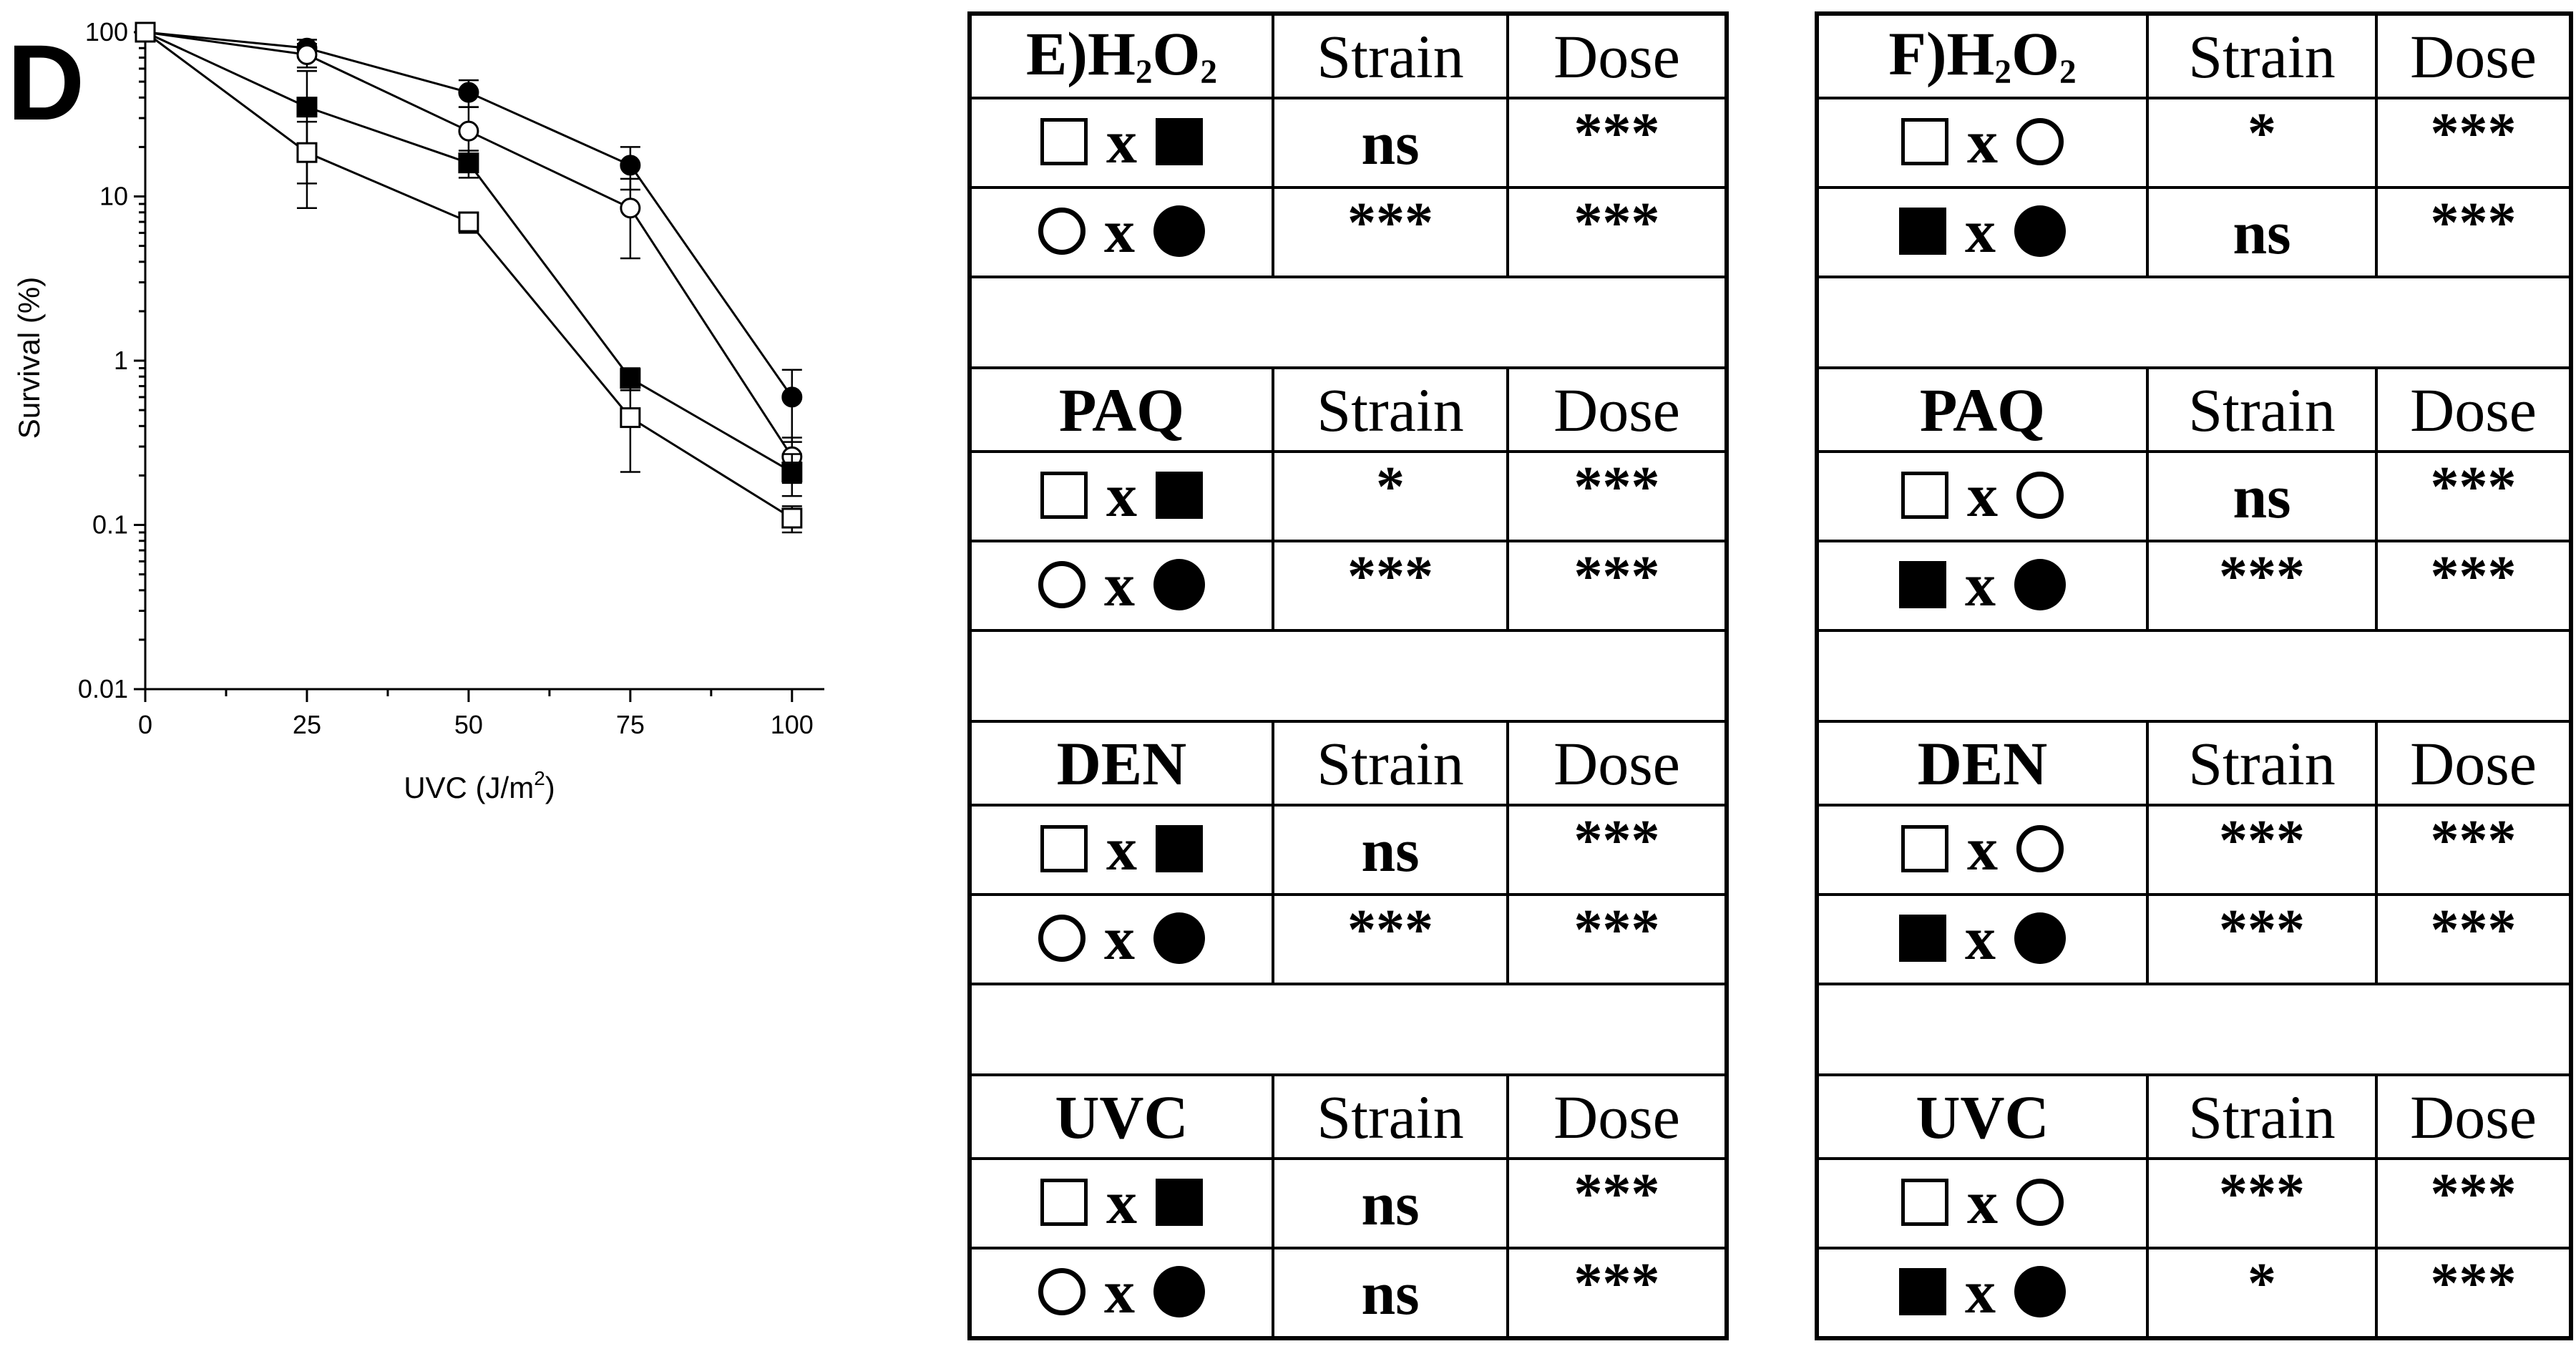 The image size is (2576, 1369). Describe the element at coordinates (29, 358) in the screenshot. I see `y-axis-label: Survival (%)` at that location.